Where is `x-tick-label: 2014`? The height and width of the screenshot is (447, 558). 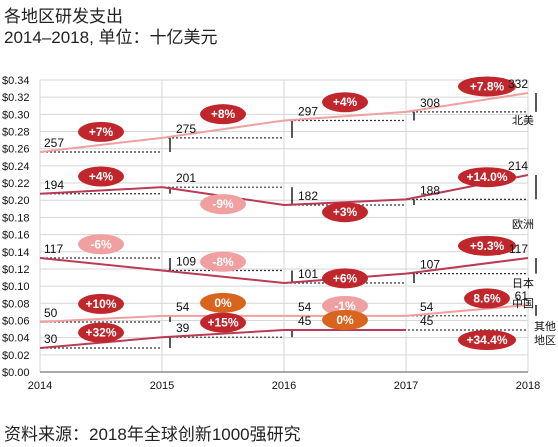 x-tick-label: 2014 is located at coordinates (40, 386).